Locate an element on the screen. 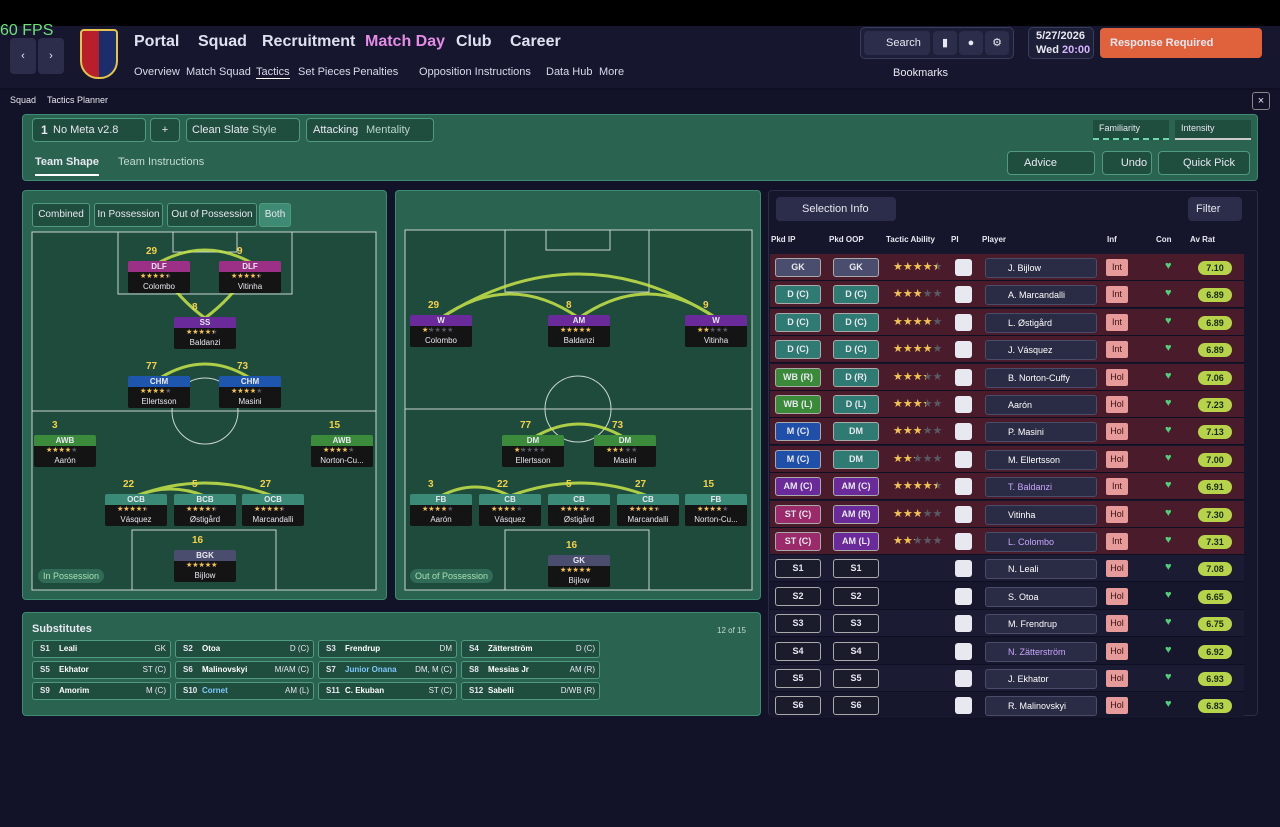 The height and width of the screenshot is (827, 1280). main-nav: Club is located at coordinates (474, 41).